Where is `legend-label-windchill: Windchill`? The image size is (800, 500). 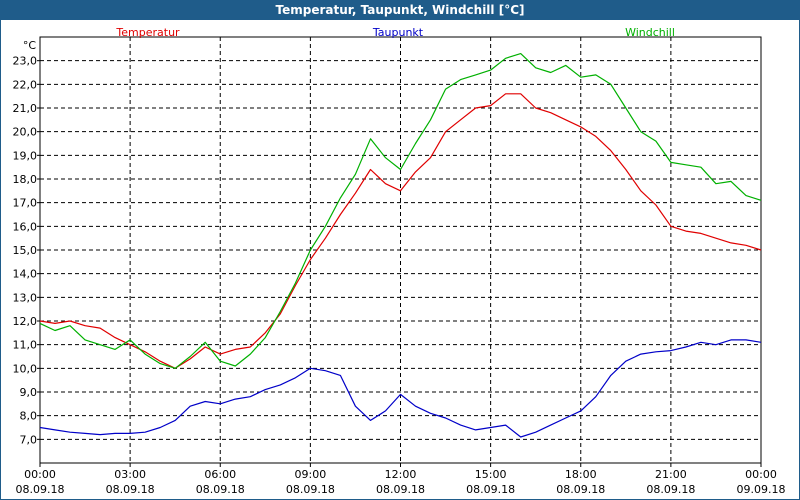 legend-label-windchill: Windchill is located at coordinates (650, 32).